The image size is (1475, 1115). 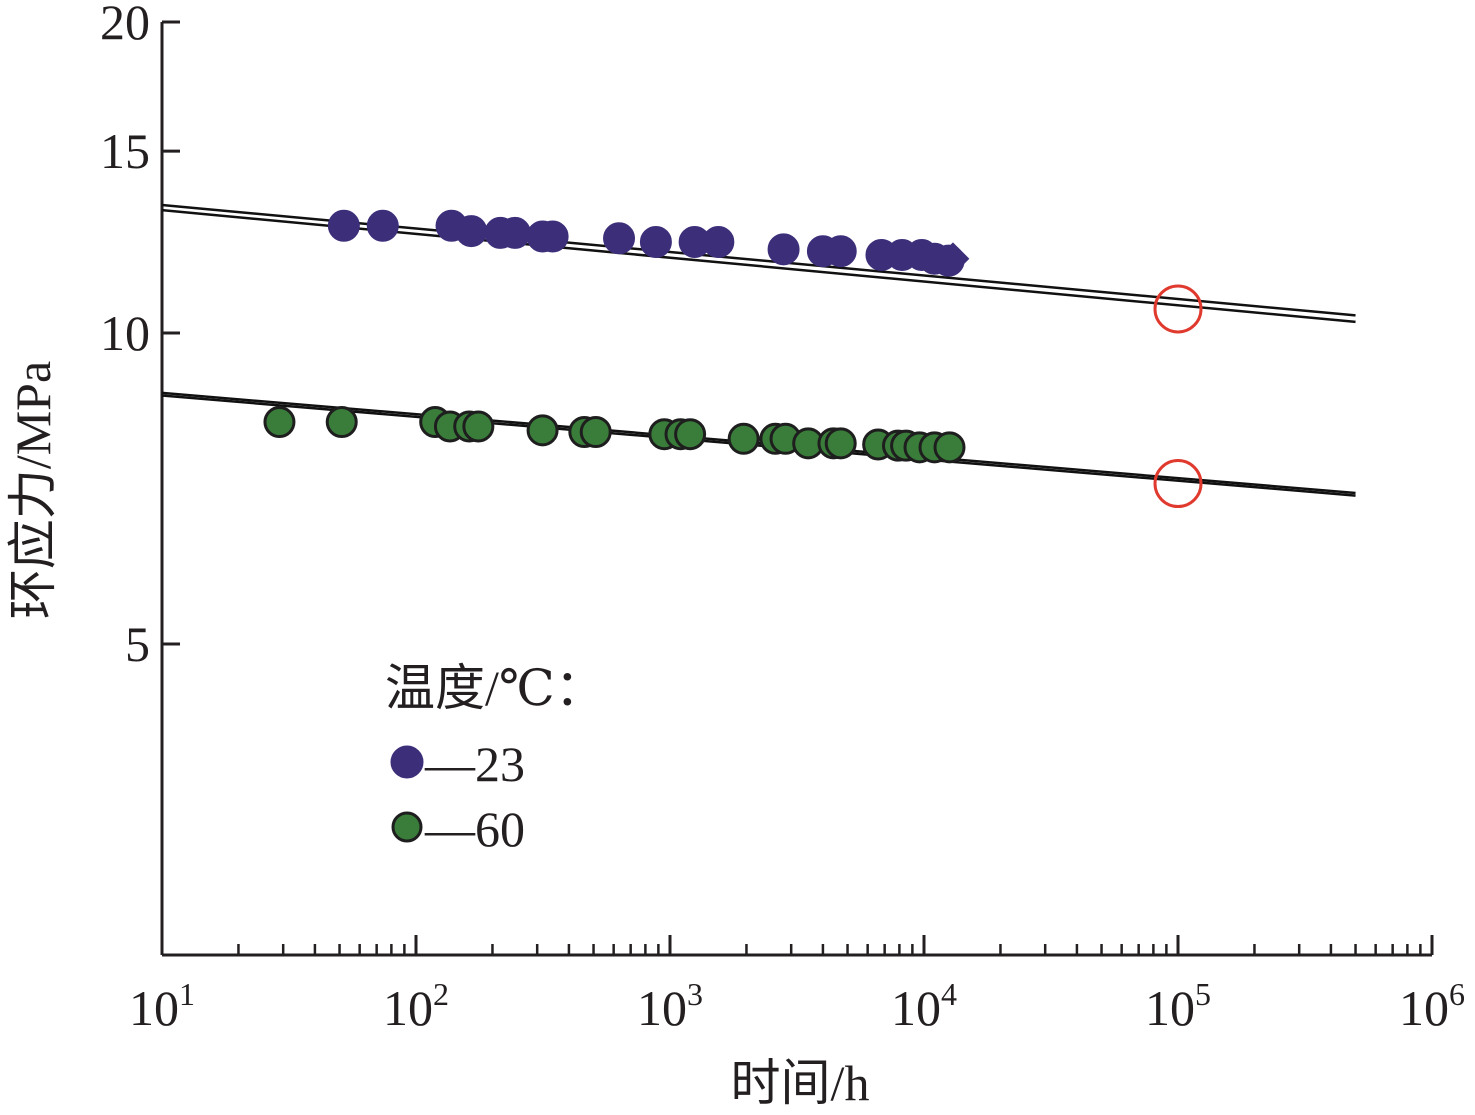 What do you see at coordinates (800, 1082) in the screenshot?
I see `x-axis-title: 时间/h` at bounding box center [800, 1082].